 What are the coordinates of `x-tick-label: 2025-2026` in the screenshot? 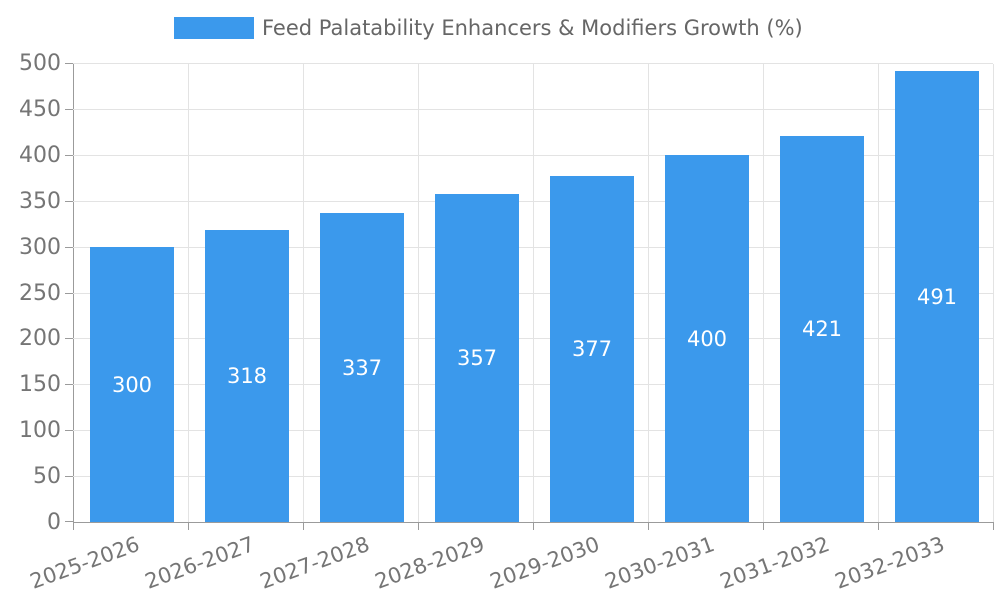 It's located at (84, 563).